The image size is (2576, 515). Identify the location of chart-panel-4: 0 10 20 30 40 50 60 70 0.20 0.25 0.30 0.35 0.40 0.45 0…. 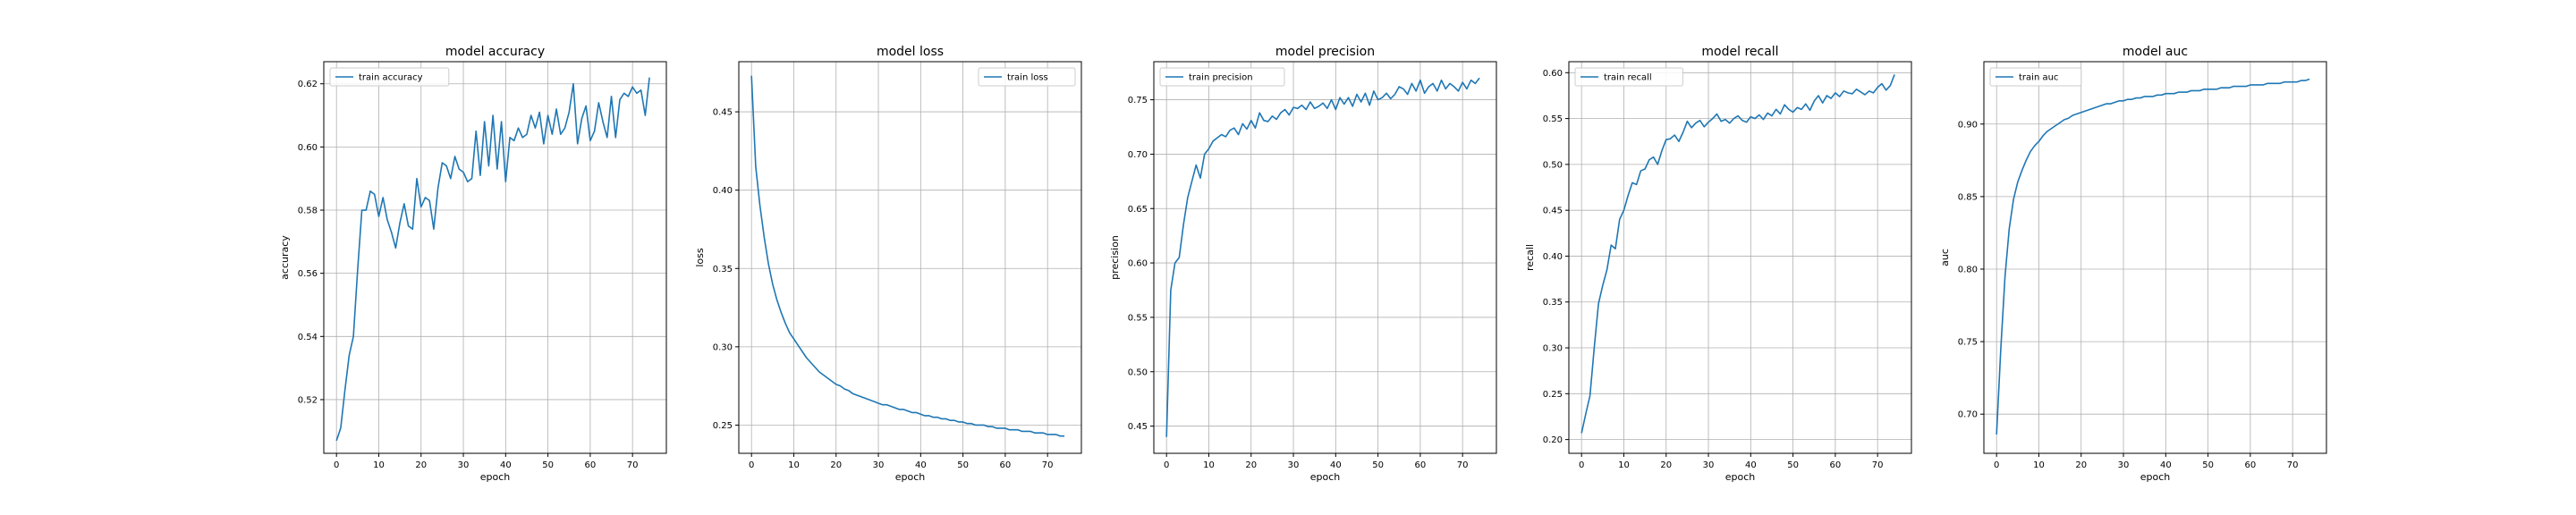
(1718, 264).